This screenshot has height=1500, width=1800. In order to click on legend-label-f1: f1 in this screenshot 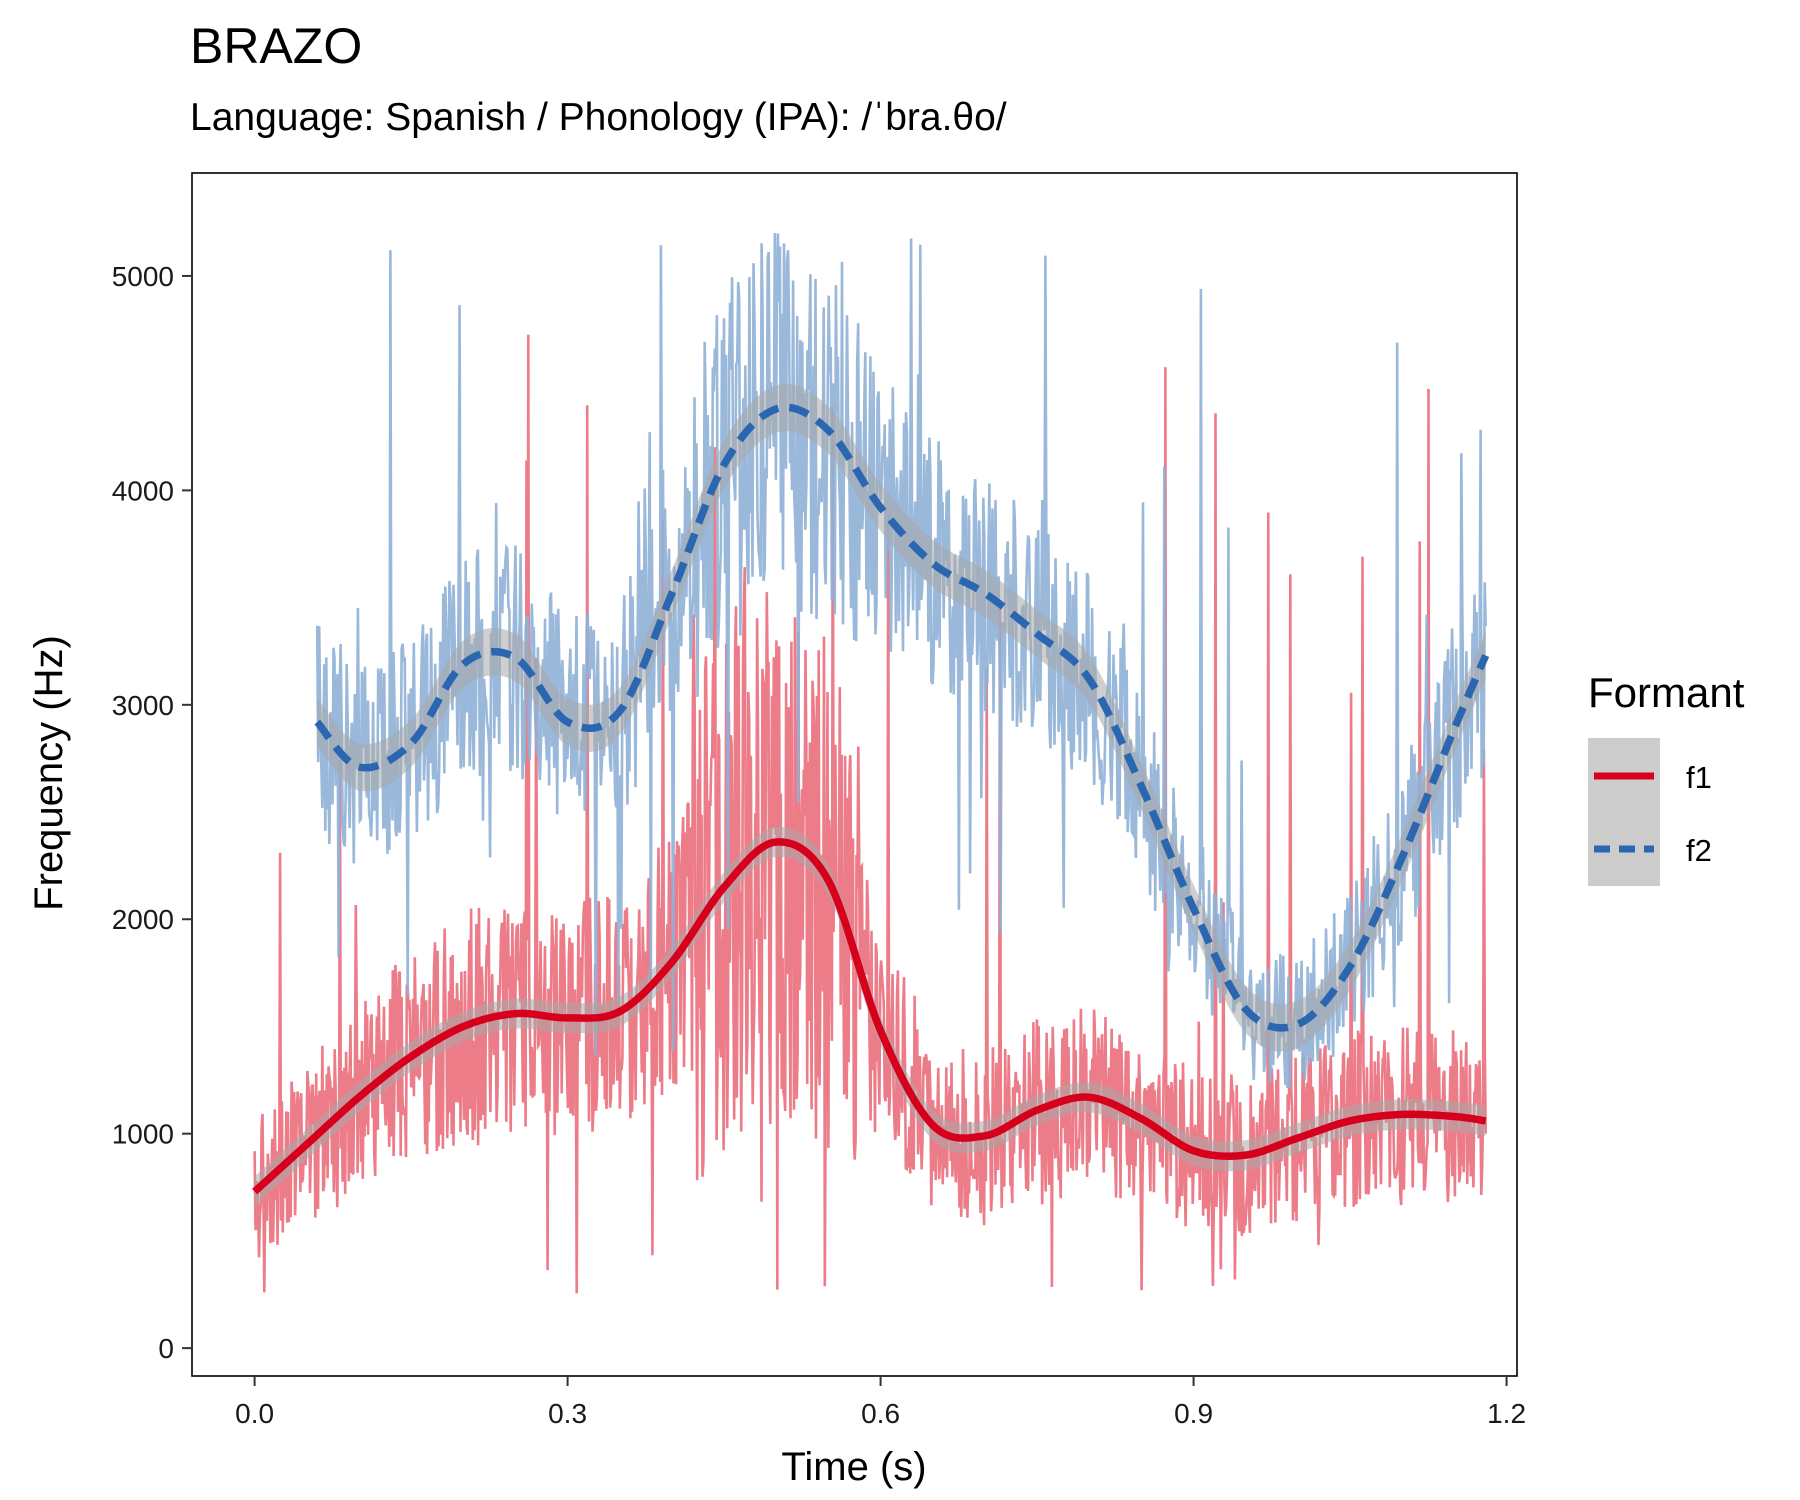, I will do `click(1699, 777)`.